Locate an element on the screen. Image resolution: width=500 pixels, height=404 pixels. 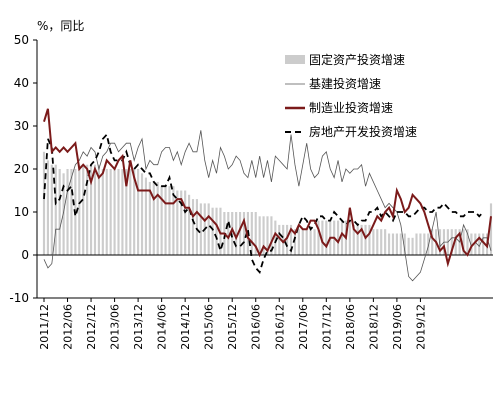
x-tick-label: 2015/12 is located at coordinates (232, 327).